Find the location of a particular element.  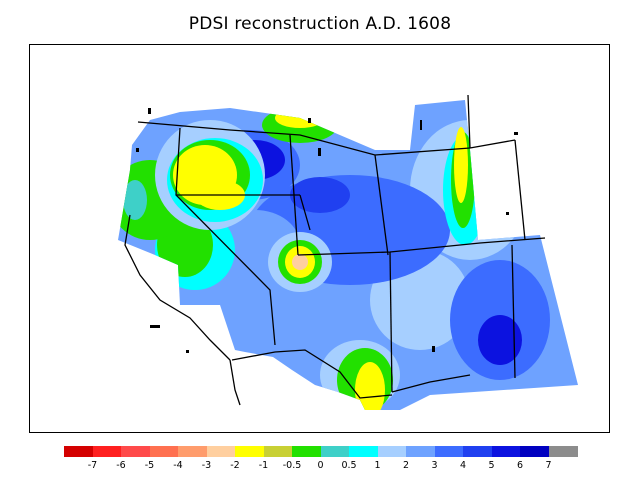

map-title: PDSI reconstruction A.D. 1608 is located at coordinates (320, 24).